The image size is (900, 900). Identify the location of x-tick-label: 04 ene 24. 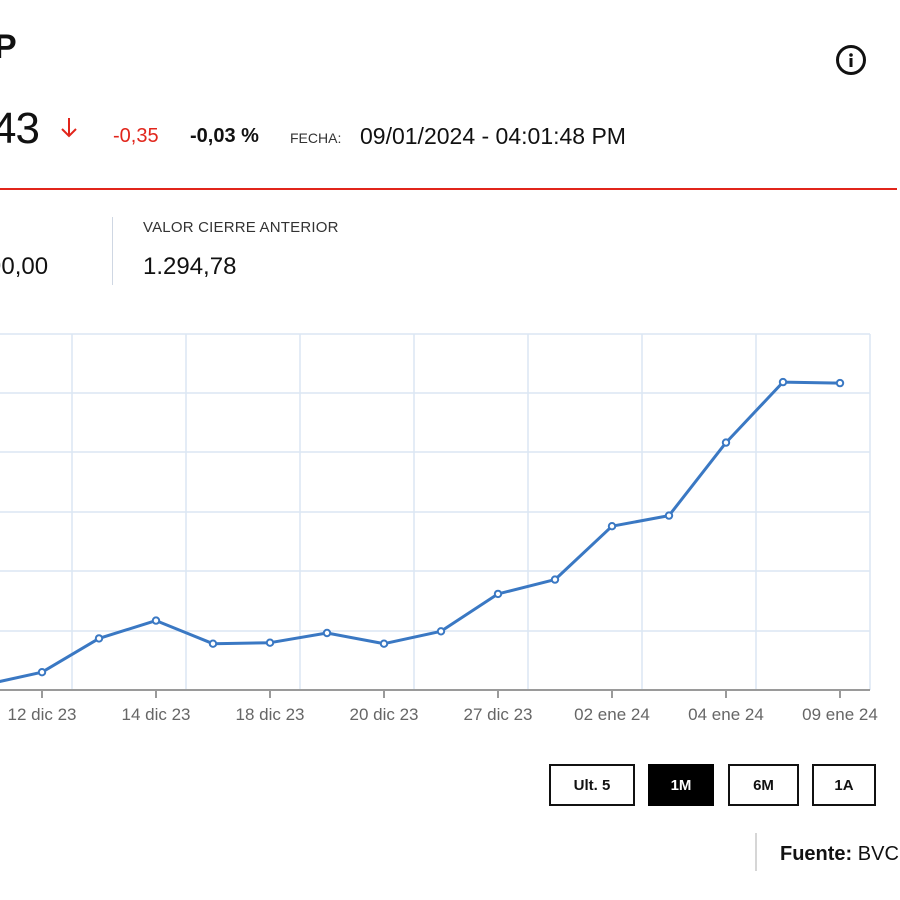
(726, 714).